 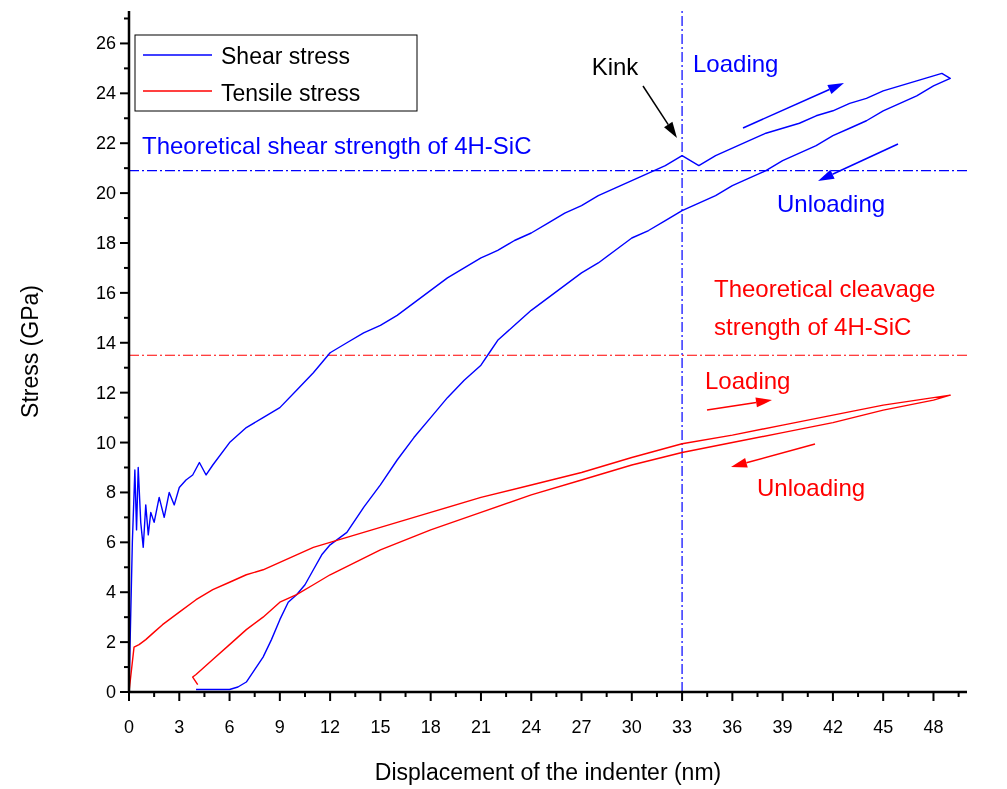 What do you see at coordinates (105, 342) in the screenshot?
I see `y-tick-label: 14` at bounding box center [105, 342].